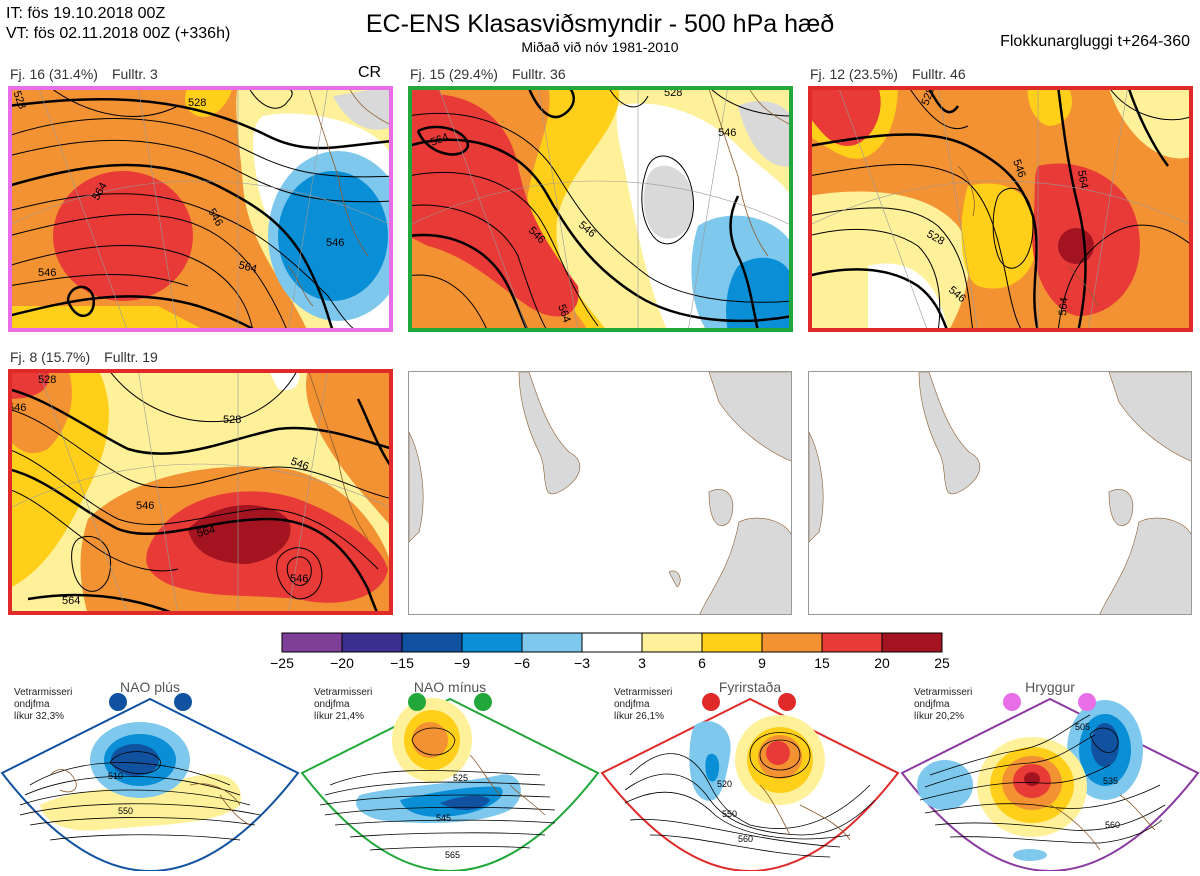 The image size is (1200, 876). I want to click on cluster-map-1-graphic: 528 546 564 546 564 528 546, so click(200, 209).